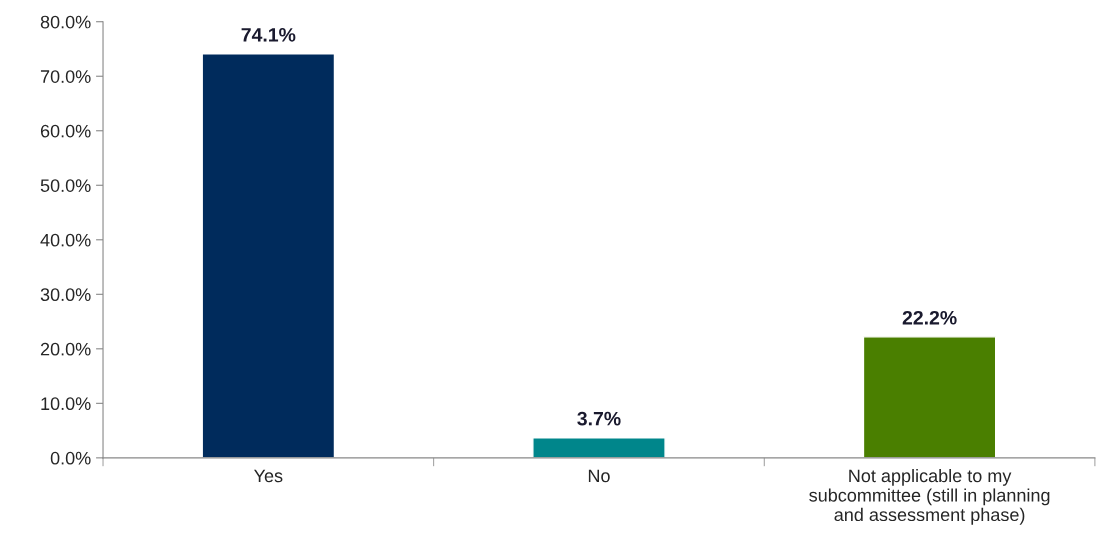 The image size is (1096, 557). Describe the element at coordinates (268, 34) in the screenshot. I see `data-label: 74.1%` at that location.